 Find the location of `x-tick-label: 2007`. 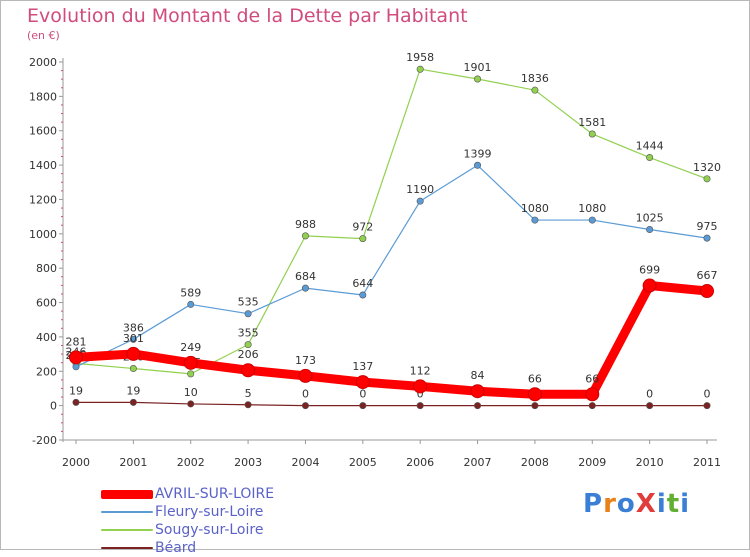

x-tick-label: 2007 is located at coordinates (478, 462).